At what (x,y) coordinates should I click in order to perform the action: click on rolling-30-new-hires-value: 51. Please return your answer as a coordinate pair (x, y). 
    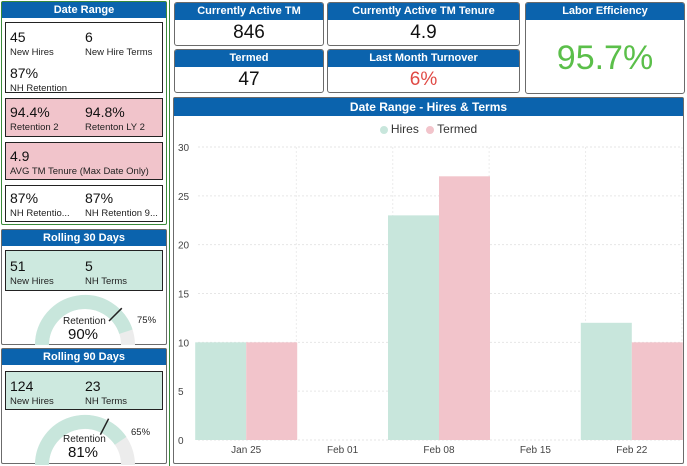
    Looking at the image, I should click on (18, 266).